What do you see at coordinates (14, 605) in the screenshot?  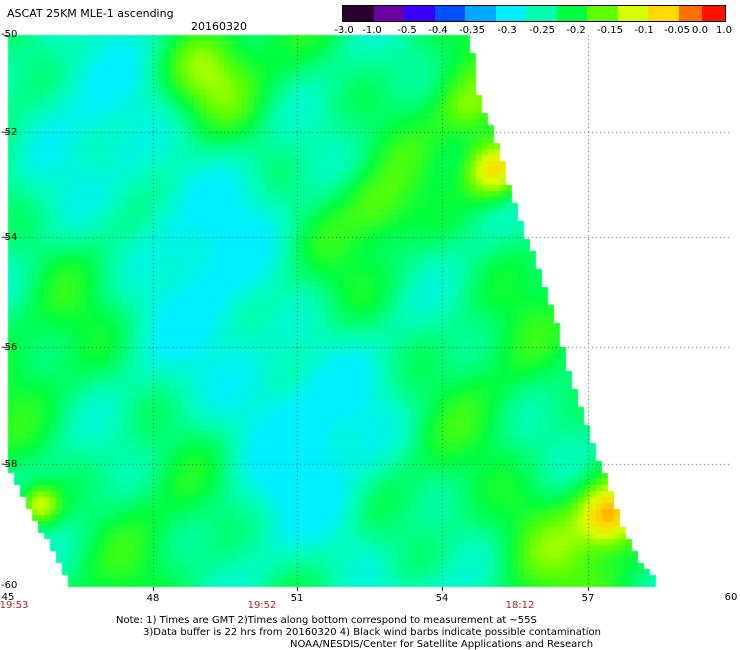 I see `time-label: 19:53` at bounding box center [14, 605].